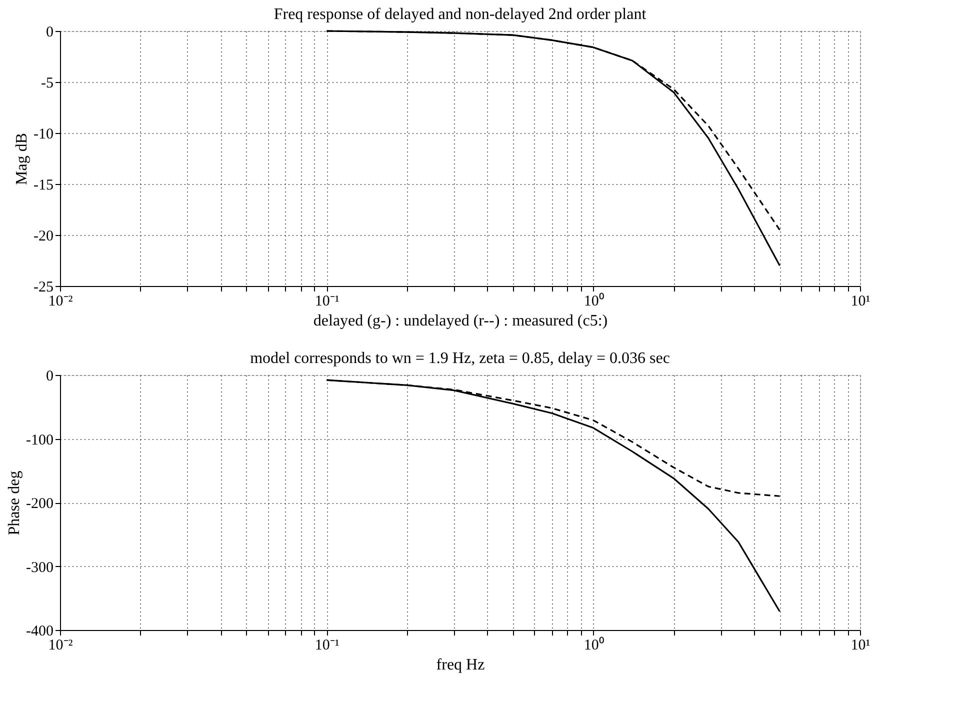  I want to click on y-tick-label: -20, so click(44, 236).